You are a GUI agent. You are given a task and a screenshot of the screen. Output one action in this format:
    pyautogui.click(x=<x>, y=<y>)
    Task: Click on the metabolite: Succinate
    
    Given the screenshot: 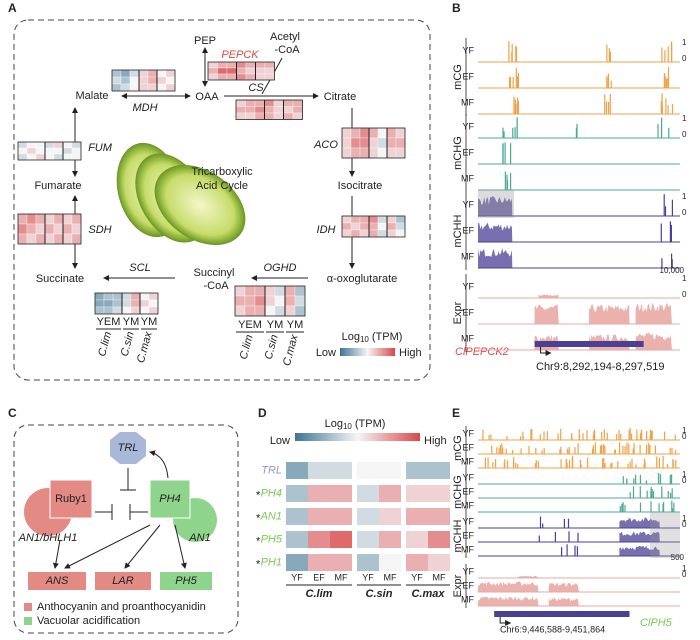 What is the action you would take?
    pyautogui.click(x=60, y=279)
    